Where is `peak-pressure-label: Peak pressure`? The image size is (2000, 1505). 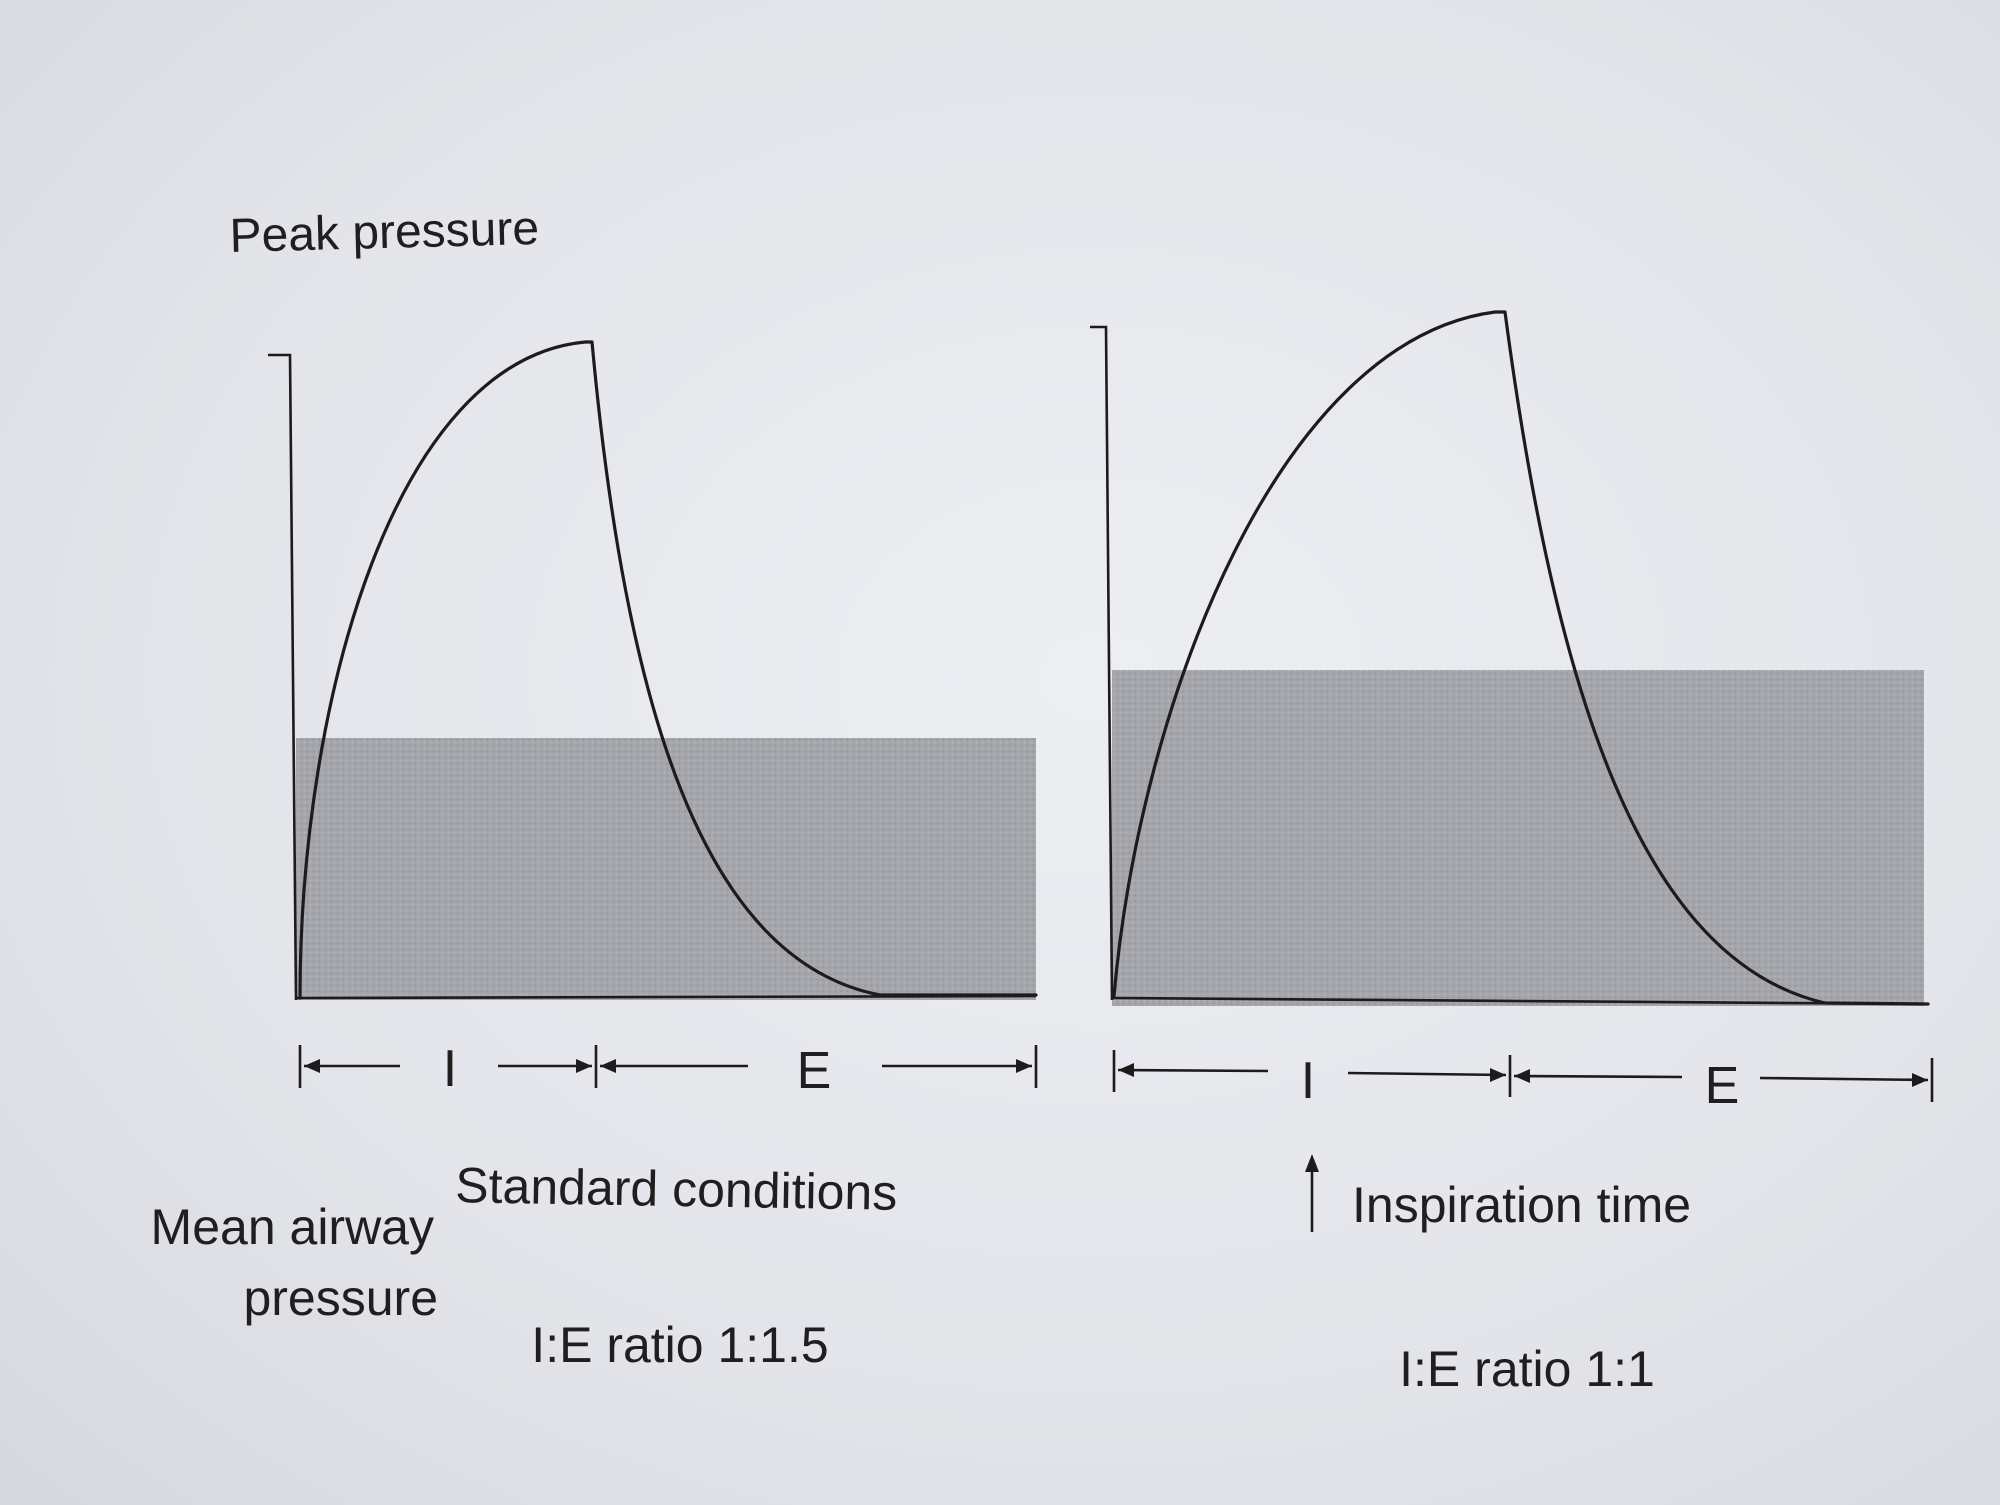
peak-pressure-label: Peak pressure is located at coordinates (384, 232).